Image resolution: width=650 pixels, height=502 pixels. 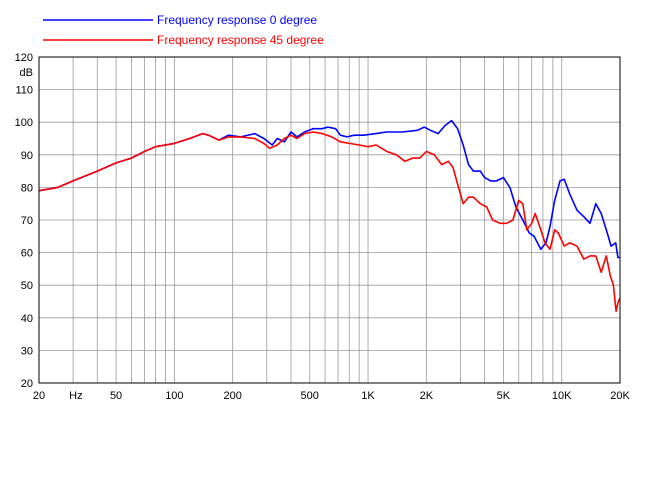 What do you see at coordinates (237, 20) in the screenshot?
I see `legend-label: Frequency response 0 degree` at bounding box center [237, 20].